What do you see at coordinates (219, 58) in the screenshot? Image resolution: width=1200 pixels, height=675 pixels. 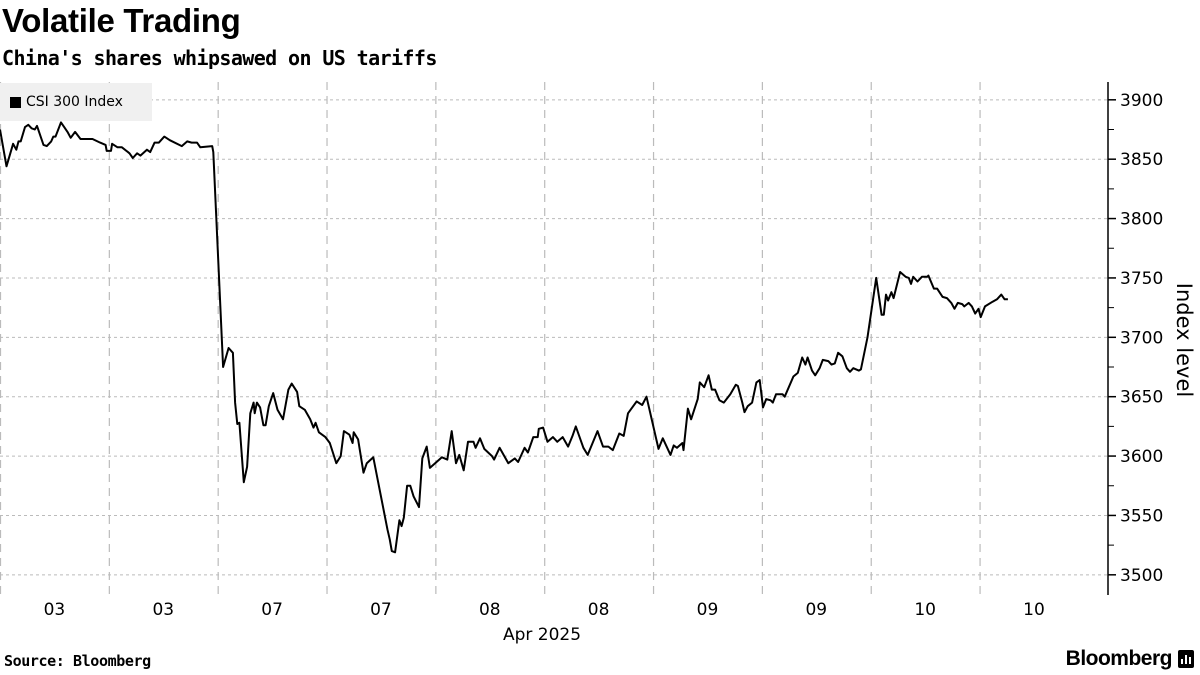 I see `chart-subtitle: China's shares whipsawed on US tariffs` at bounding box center [219, 58].